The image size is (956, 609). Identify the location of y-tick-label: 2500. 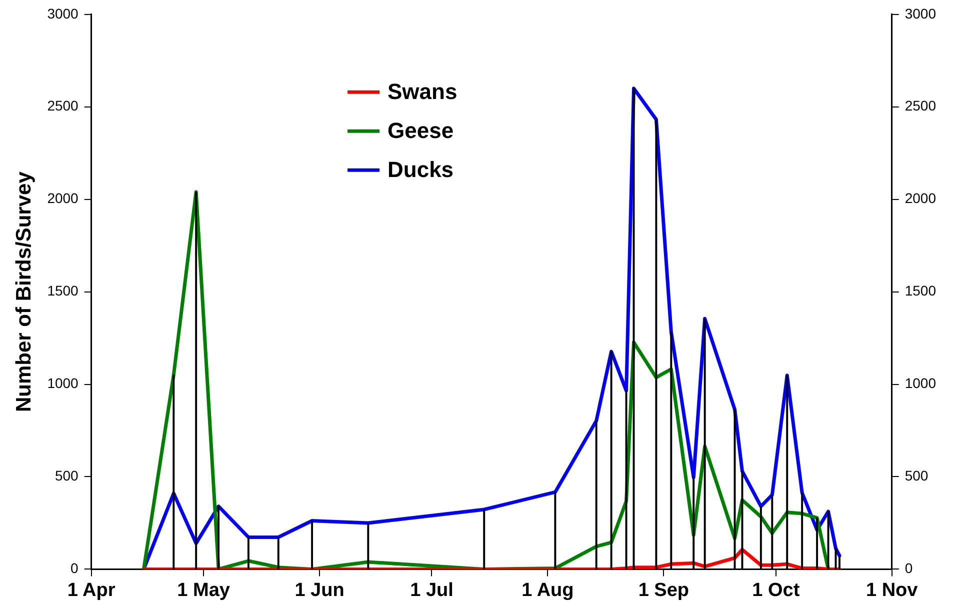
(63, 106).